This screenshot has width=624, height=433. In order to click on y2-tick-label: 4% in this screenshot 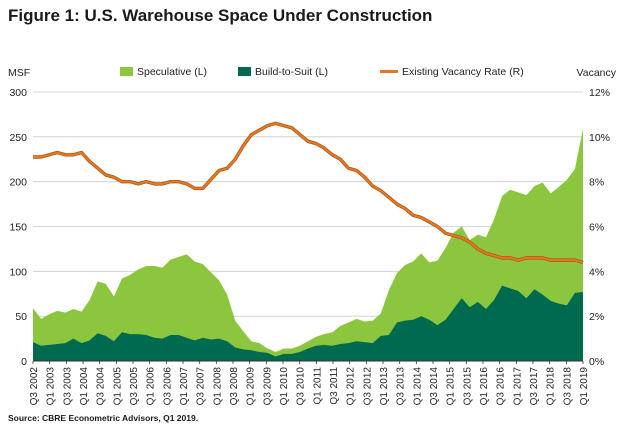, I will do `click(596, 272)`.